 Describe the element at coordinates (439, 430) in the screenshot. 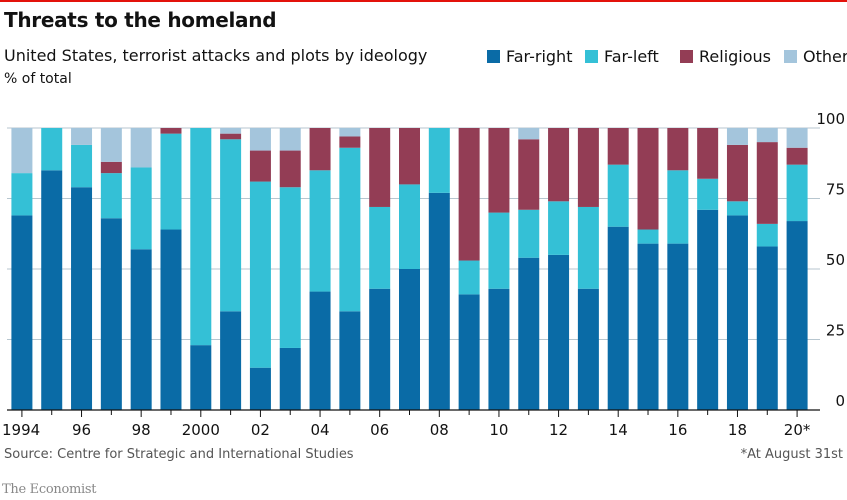

I see `x-tick-label-08: 08` at that location.